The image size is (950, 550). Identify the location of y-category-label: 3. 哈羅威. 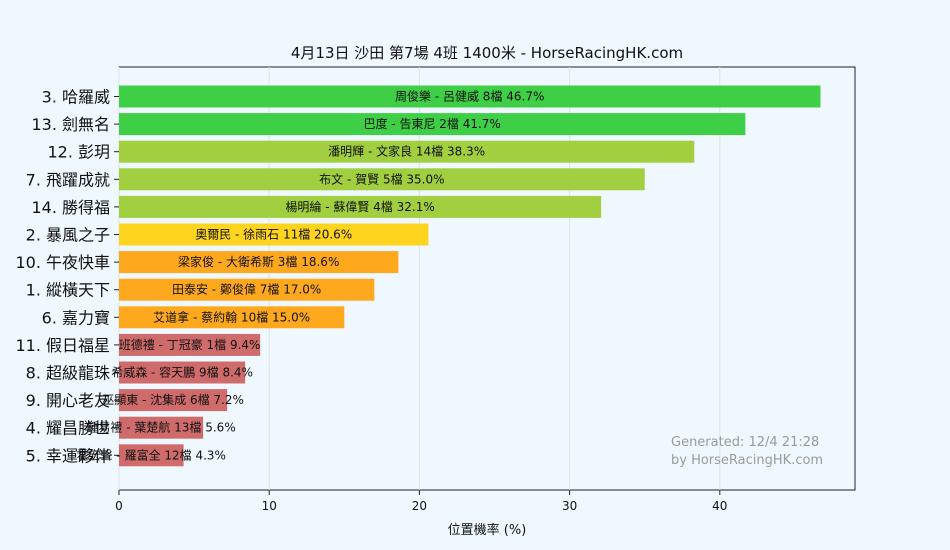
(76, 97).